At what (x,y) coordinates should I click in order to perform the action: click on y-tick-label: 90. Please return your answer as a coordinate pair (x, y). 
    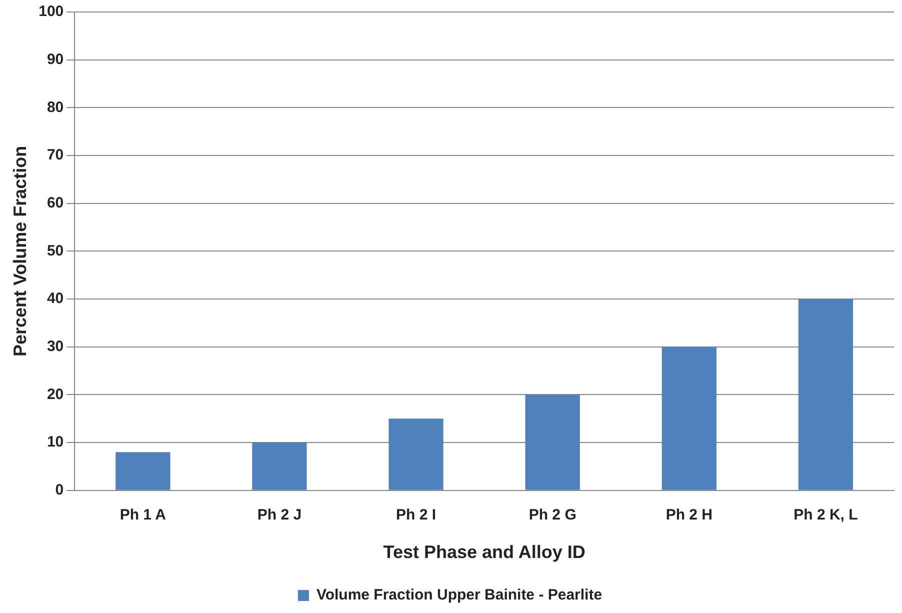
    Looking at the image, I should click on (55, 59).